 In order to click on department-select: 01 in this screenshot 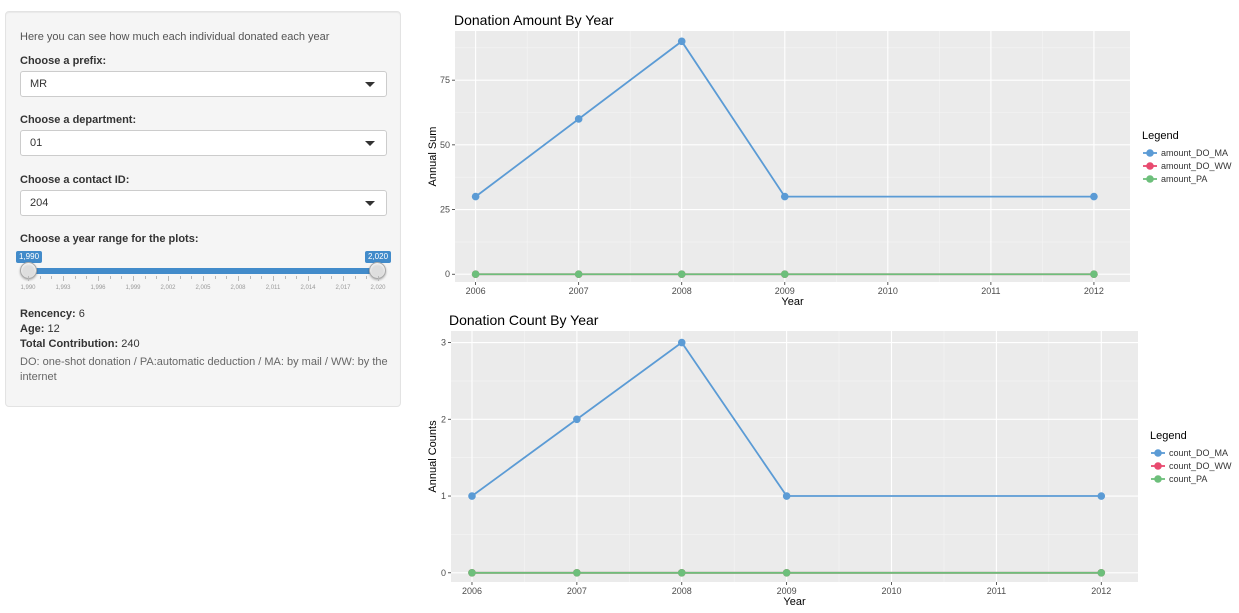, I will do `click(203, 143)`.